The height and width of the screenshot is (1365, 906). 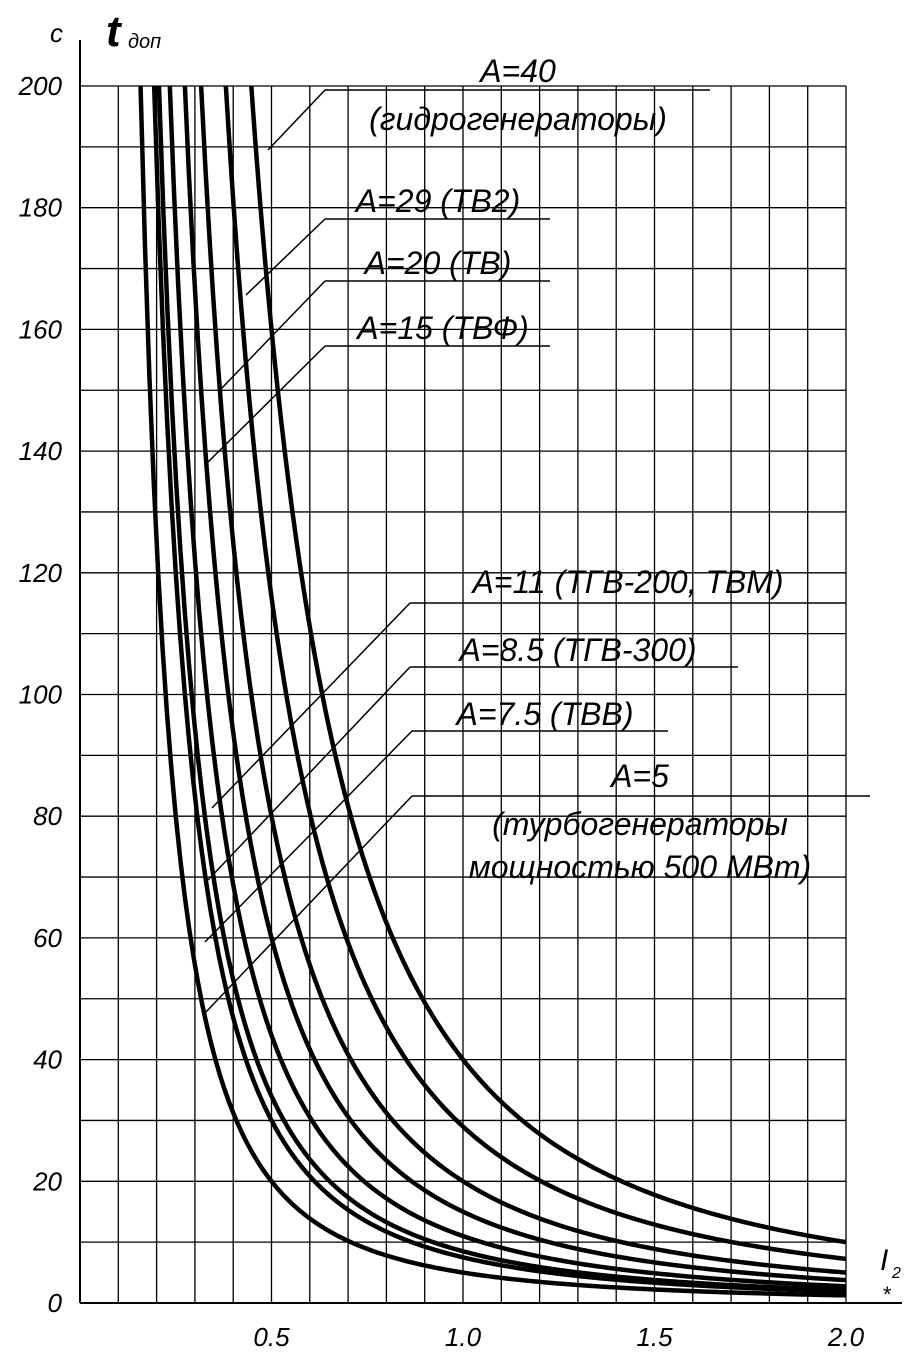 What do you see at coordinates (437, 263) in the screenshot?
I see `series-label: A=20 (ТВ)` at bounding box center [437, 263].